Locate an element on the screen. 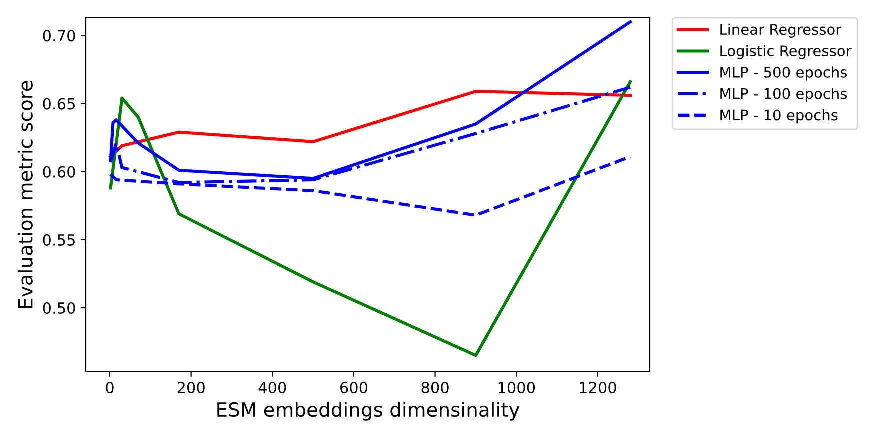 The height and width of the screenshot is (429, 888). x-tick-label: 400 is located at coordinates (272, 388).